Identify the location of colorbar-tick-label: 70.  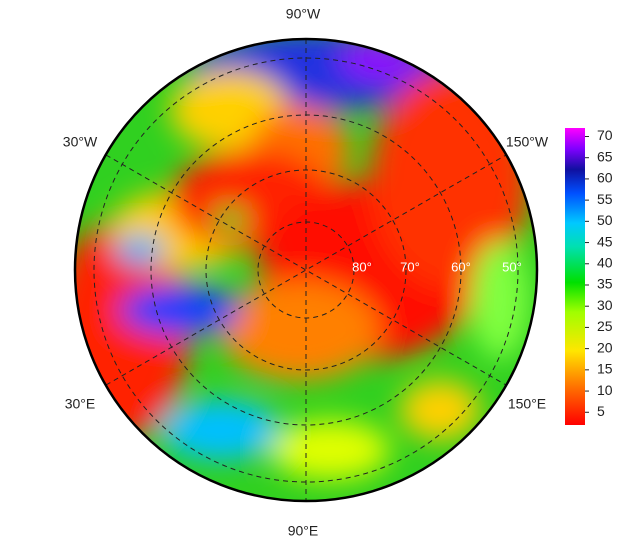
(605, 135).